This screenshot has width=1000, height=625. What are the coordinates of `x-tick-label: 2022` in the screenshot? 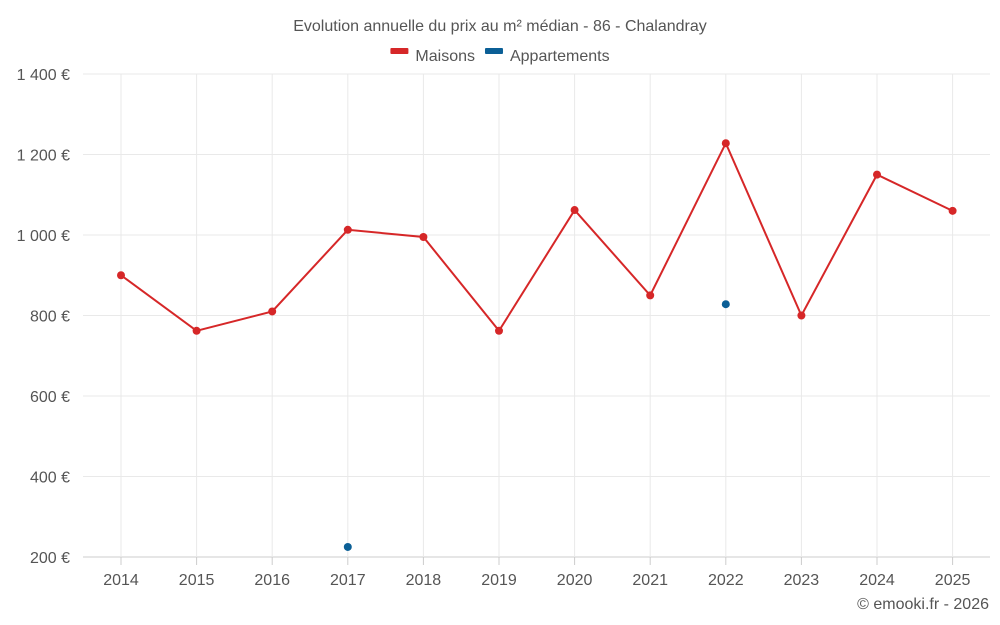 It's located at (726, 580).